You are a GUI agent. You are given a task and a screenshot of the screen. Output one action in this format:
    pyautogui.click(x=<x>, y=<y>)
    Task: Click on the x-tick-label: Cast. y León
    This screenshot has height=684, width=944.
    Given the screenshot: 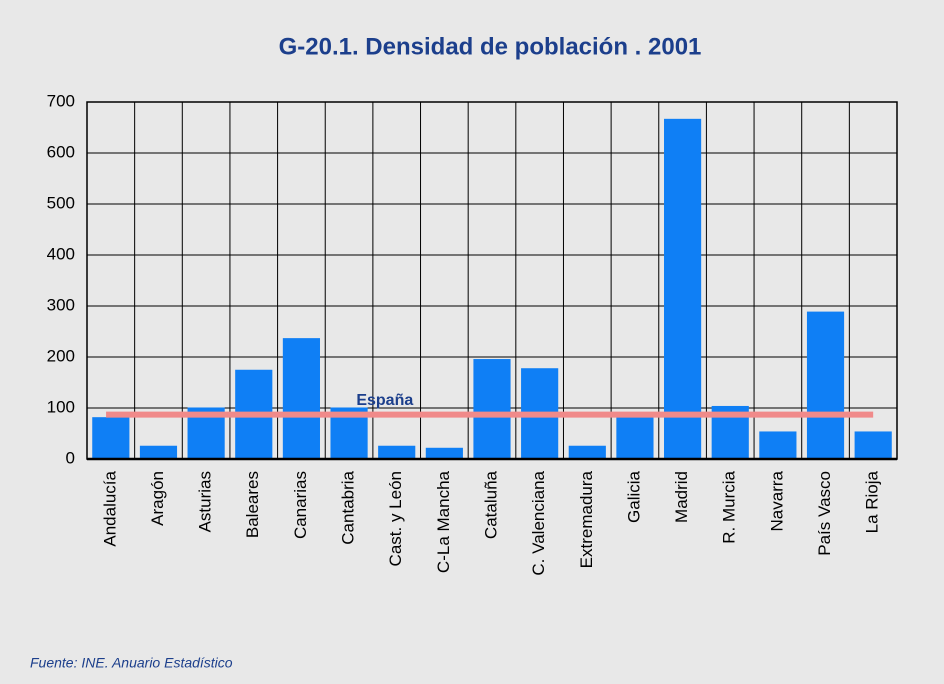 What is the action you would take?
    pyautogui.click(x=395, y=518)
    